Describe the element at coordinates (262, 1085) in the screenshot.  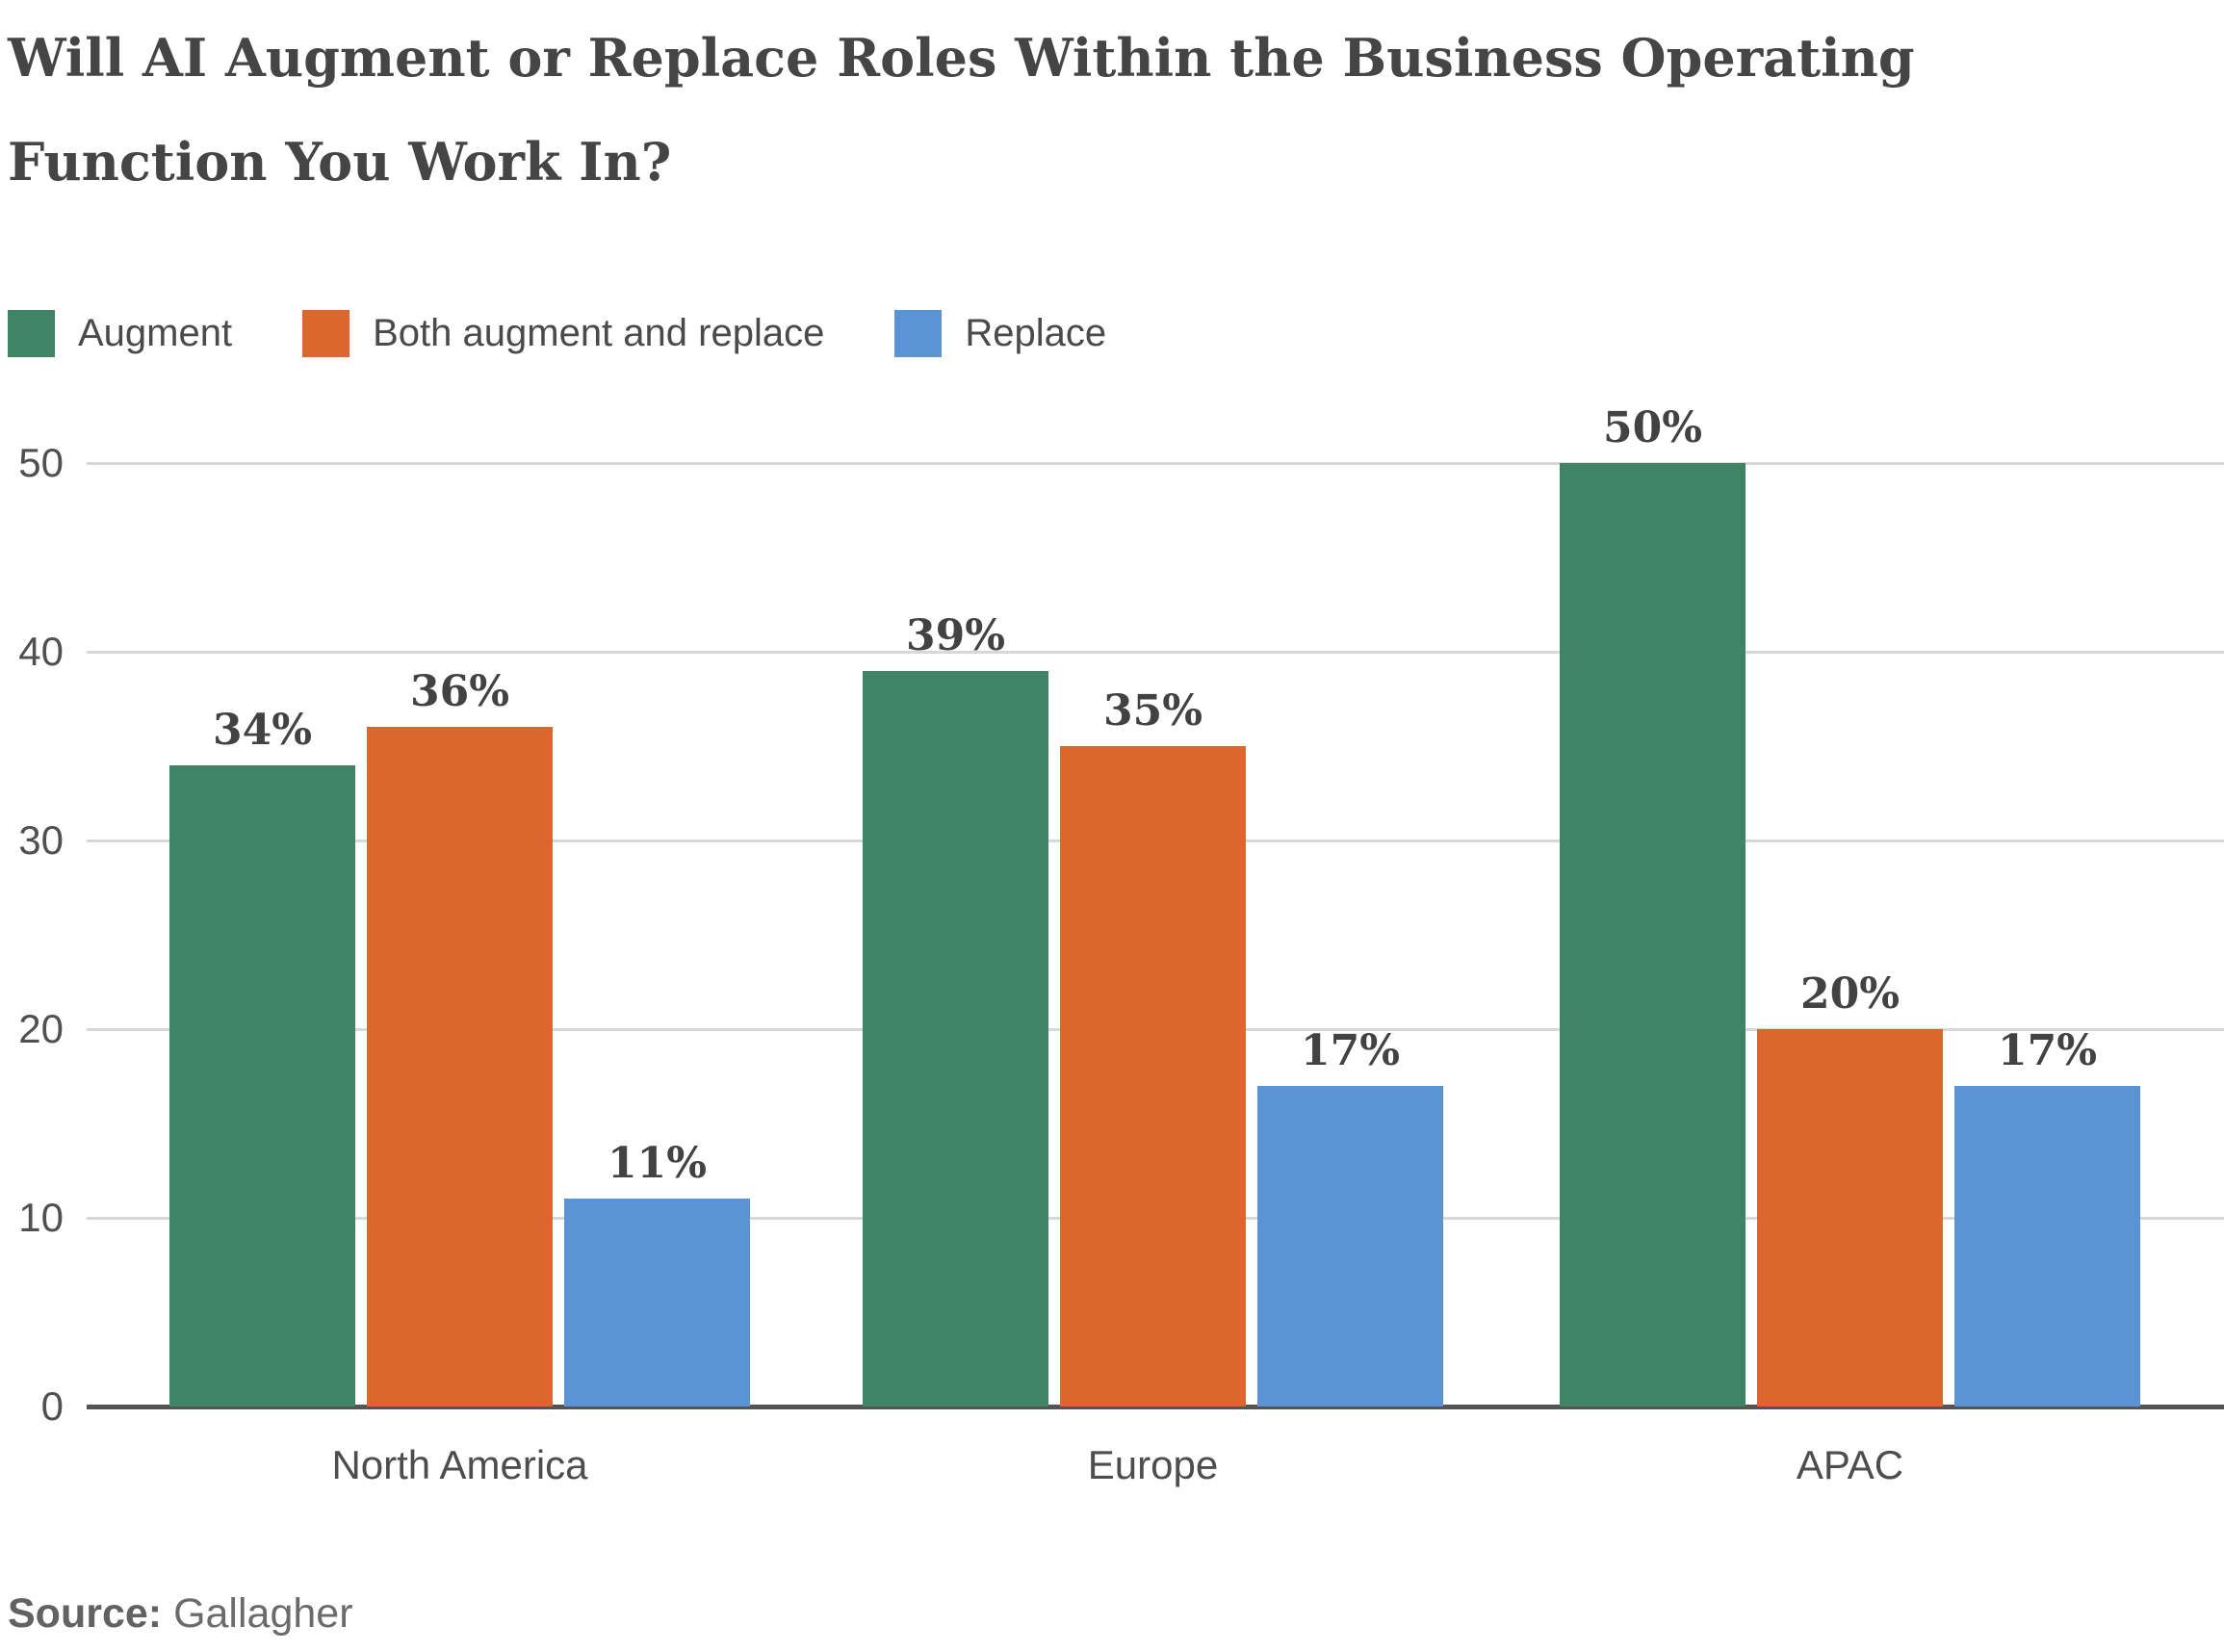
I see `bar-augment-north-america` at that location.